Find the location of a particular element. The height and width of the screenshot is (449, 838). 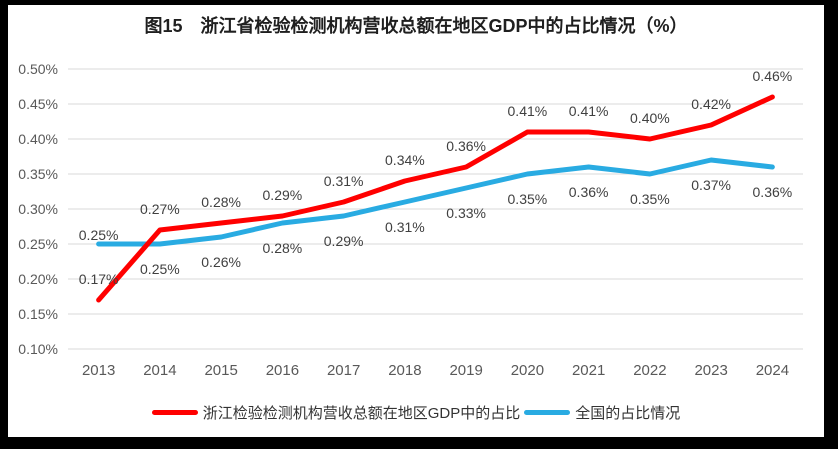

svg-text: 0.26% is located at coordinates (221, 262).